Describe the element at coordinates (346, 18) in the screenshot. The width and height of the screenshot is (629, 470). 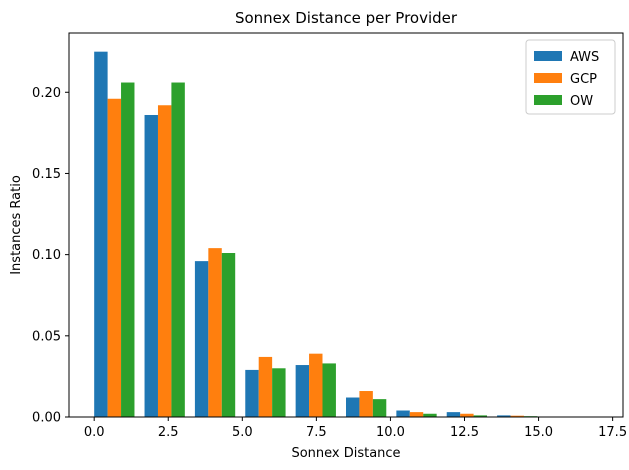
I see `chart-title: Sonnex Distance per Provider` at that location.